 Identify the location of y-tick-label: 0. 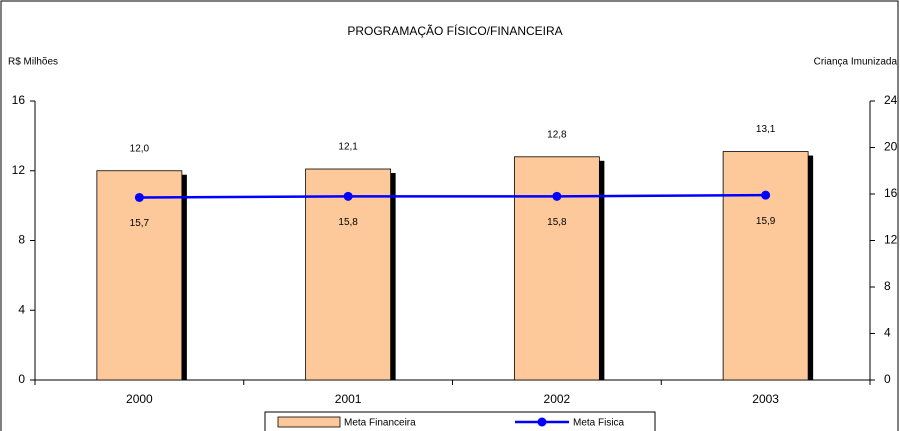
(21, 379).